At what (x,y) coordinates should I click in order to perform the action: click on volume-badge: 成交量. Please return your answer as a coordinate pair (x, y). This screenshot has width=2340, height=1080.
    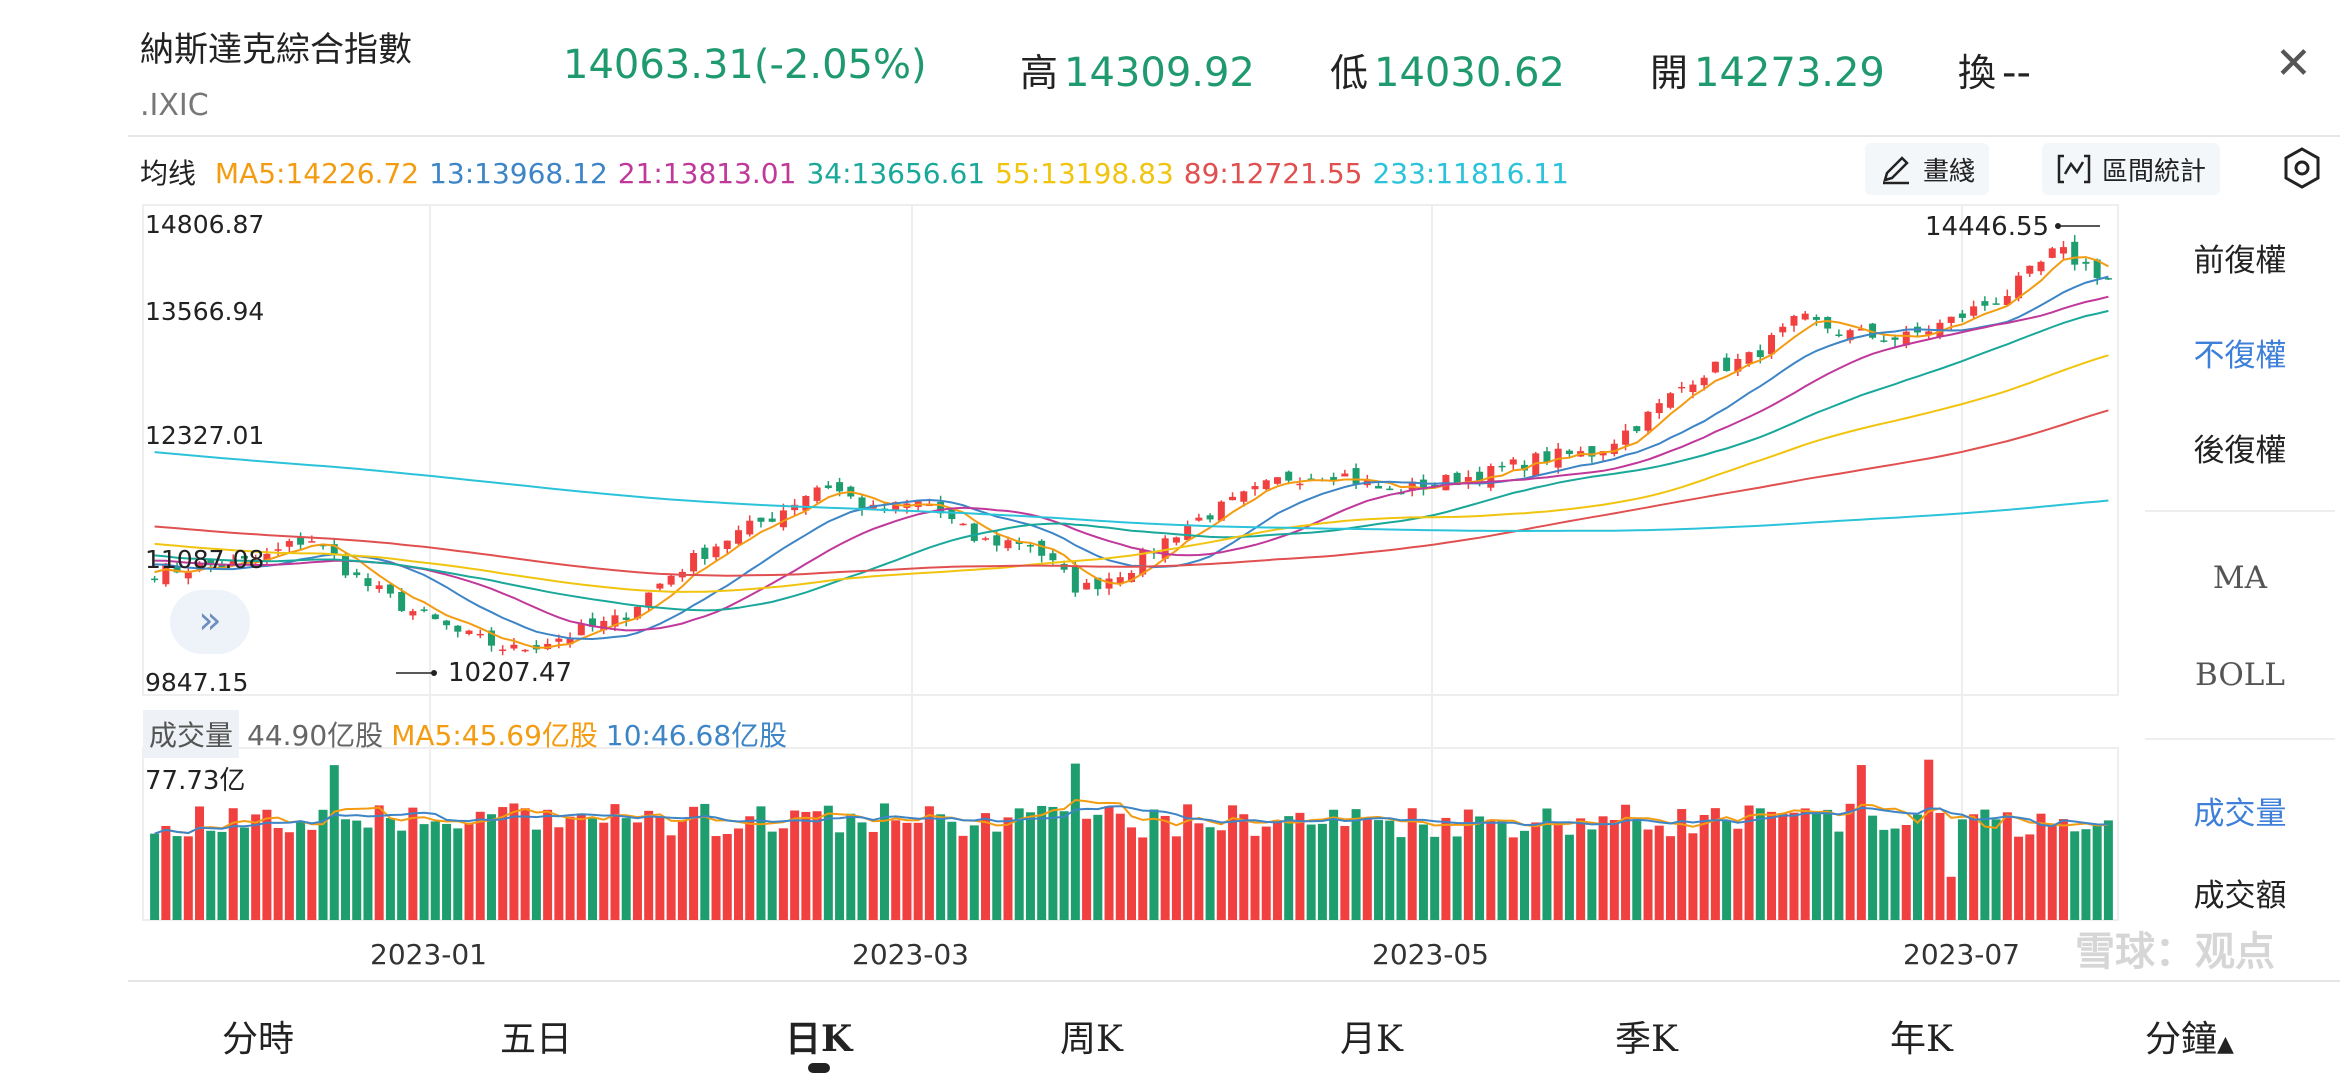
    Looking at the image, I should click on (191, 734).